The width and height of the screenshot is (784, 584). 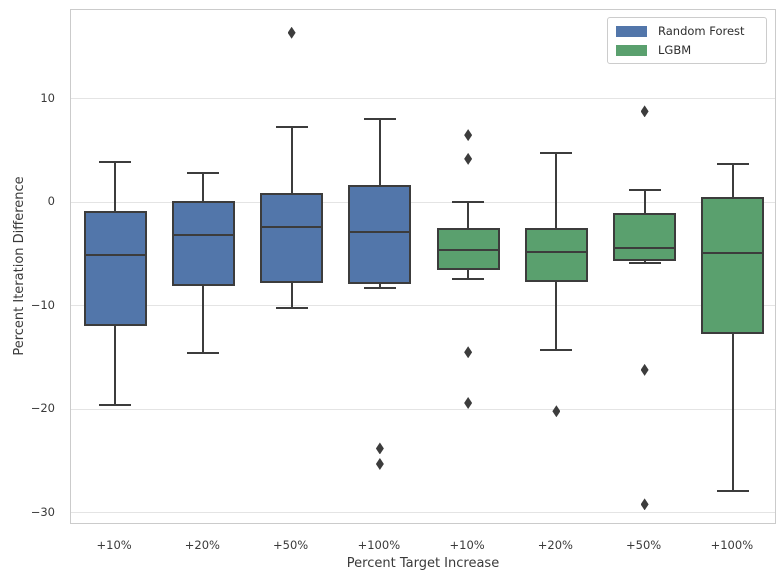 I want to click on y-tick-label: 10, so click(x=47, y=97).